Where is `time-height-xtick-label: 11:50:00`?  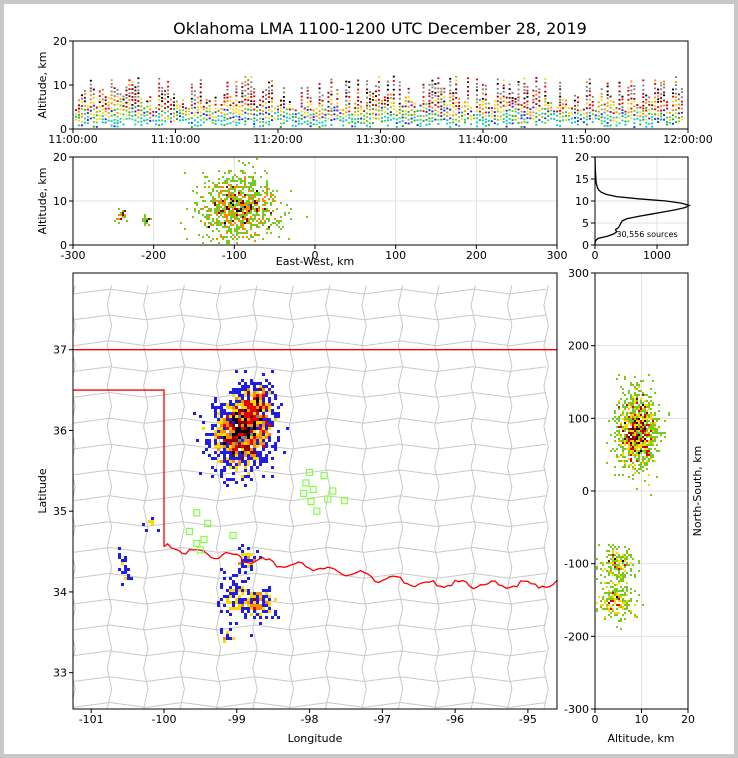 time-height-xtick-label: 11:50:00 is located at coordinates (585, 139).